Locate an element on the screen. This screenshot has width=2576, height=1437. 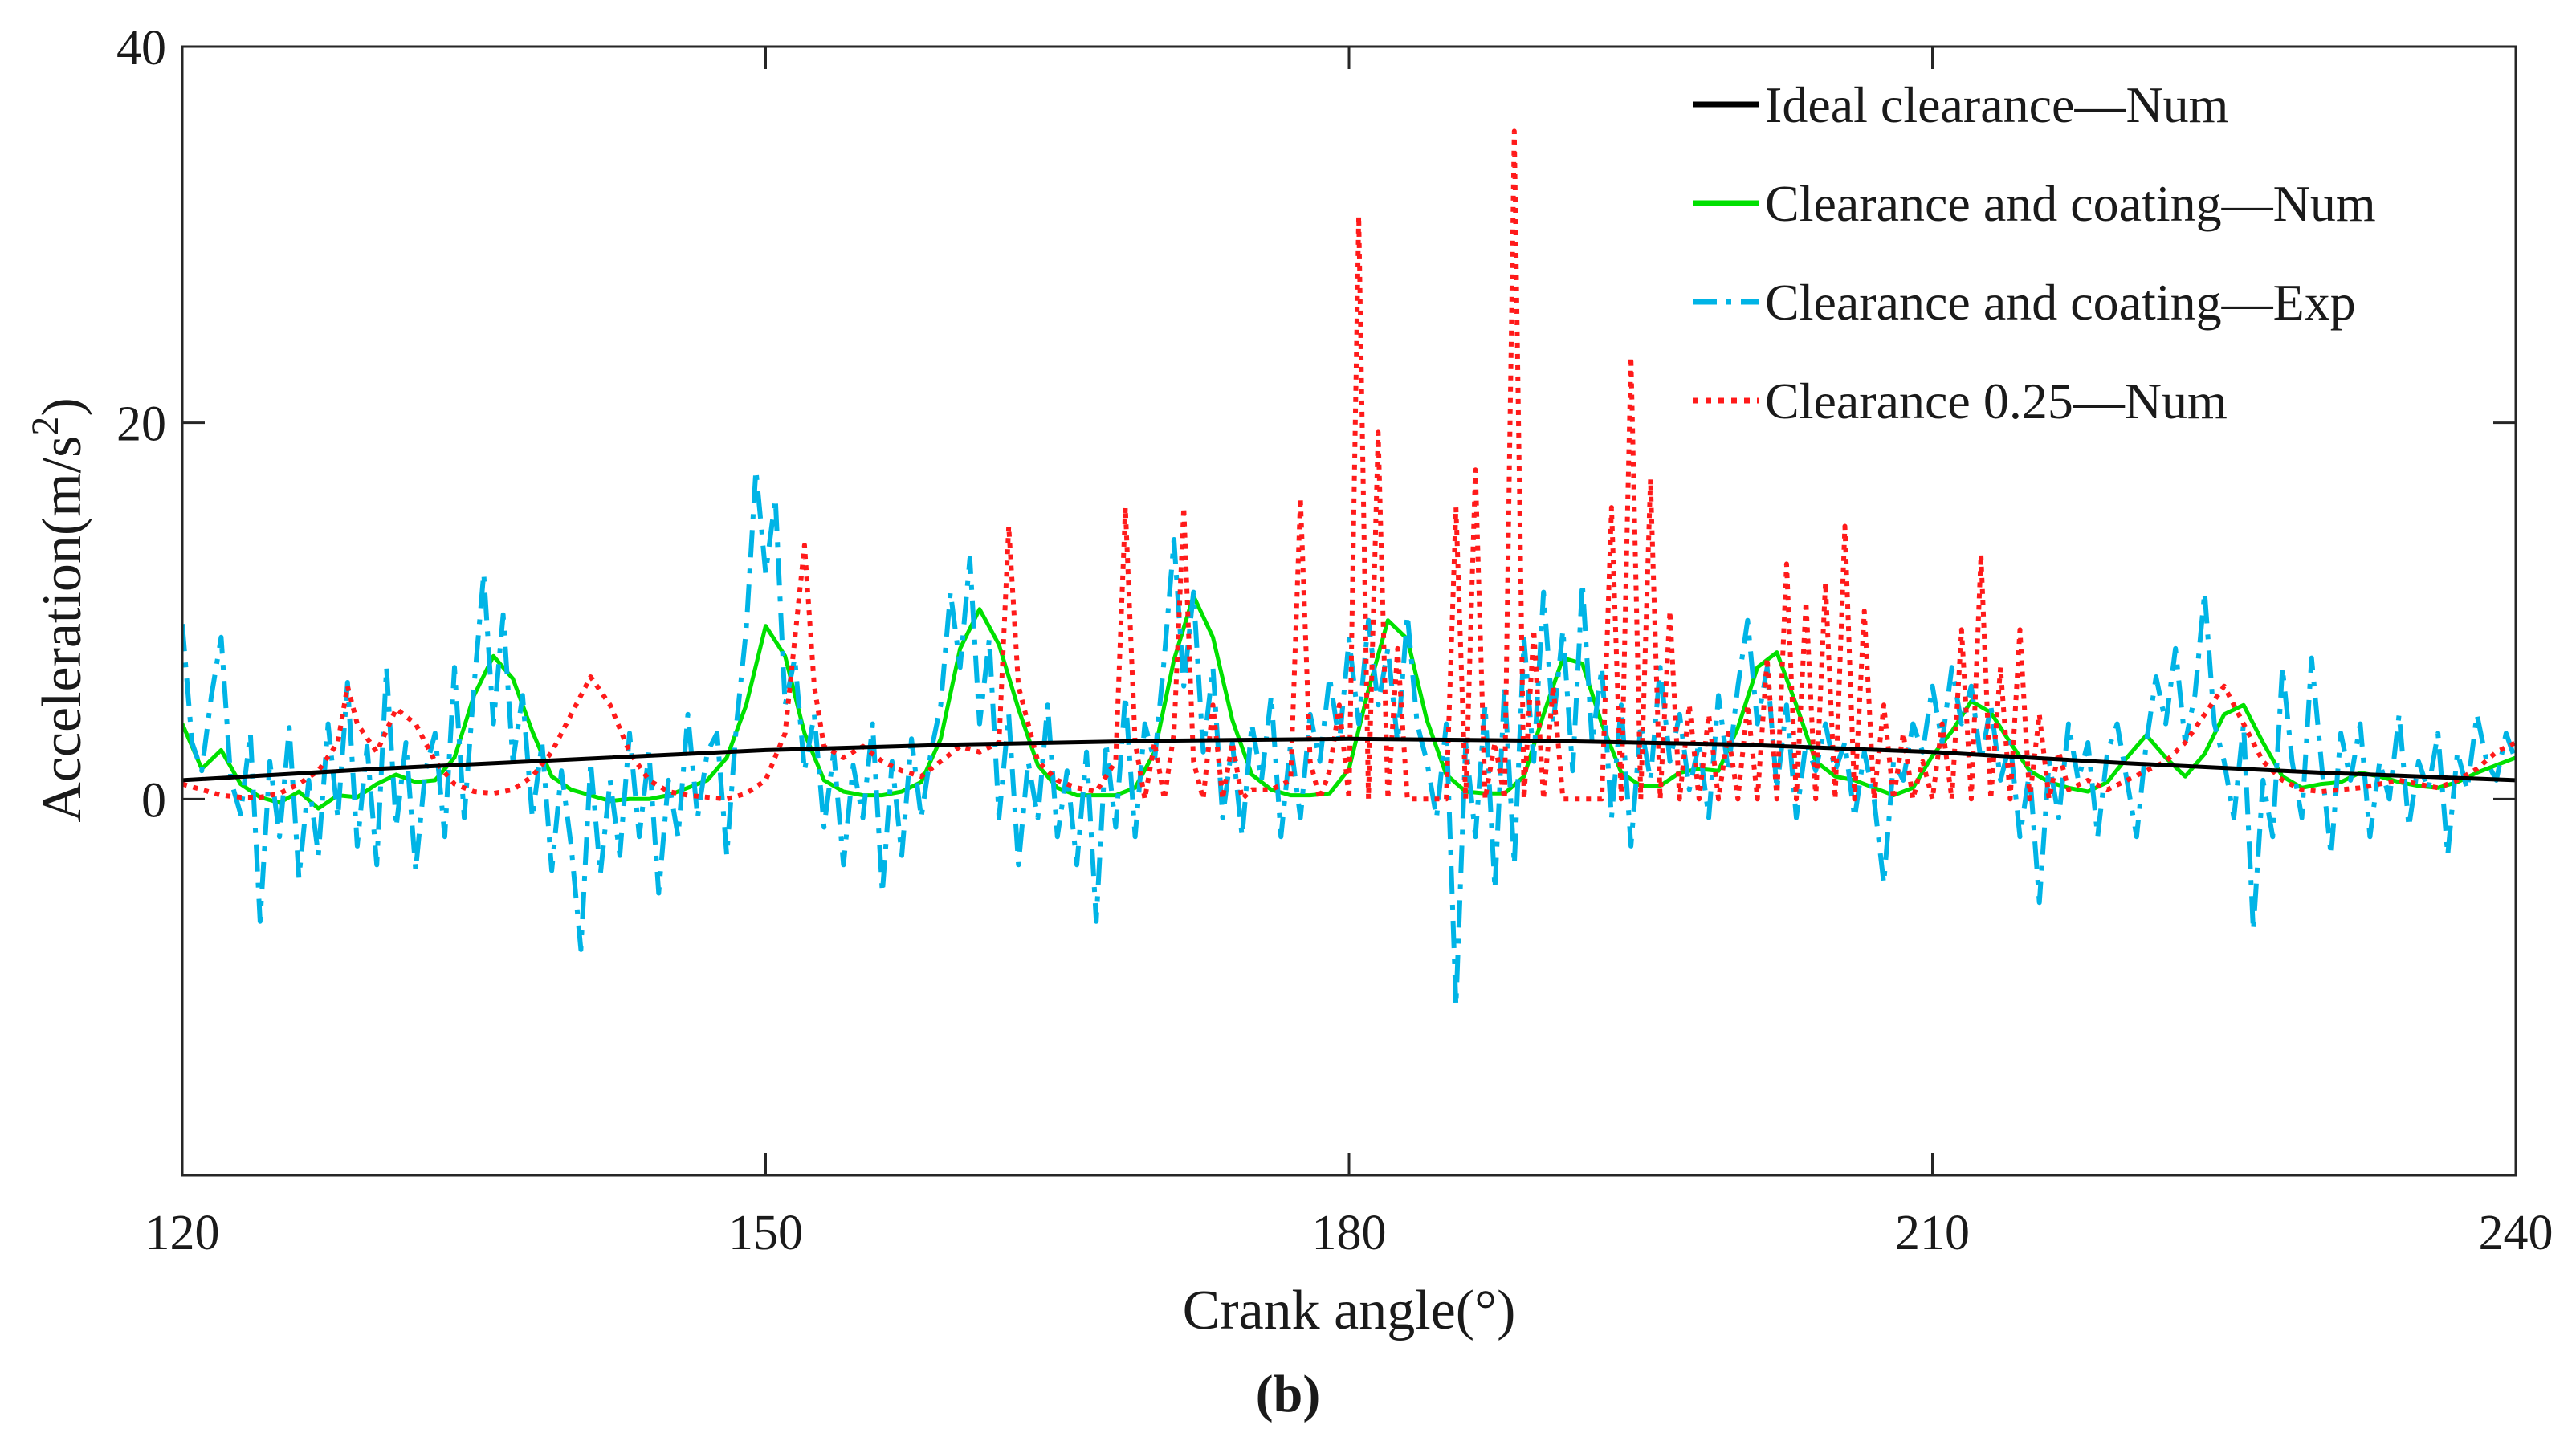
x-tick-label-240: 240 is located at coordinates (2516, 1233).